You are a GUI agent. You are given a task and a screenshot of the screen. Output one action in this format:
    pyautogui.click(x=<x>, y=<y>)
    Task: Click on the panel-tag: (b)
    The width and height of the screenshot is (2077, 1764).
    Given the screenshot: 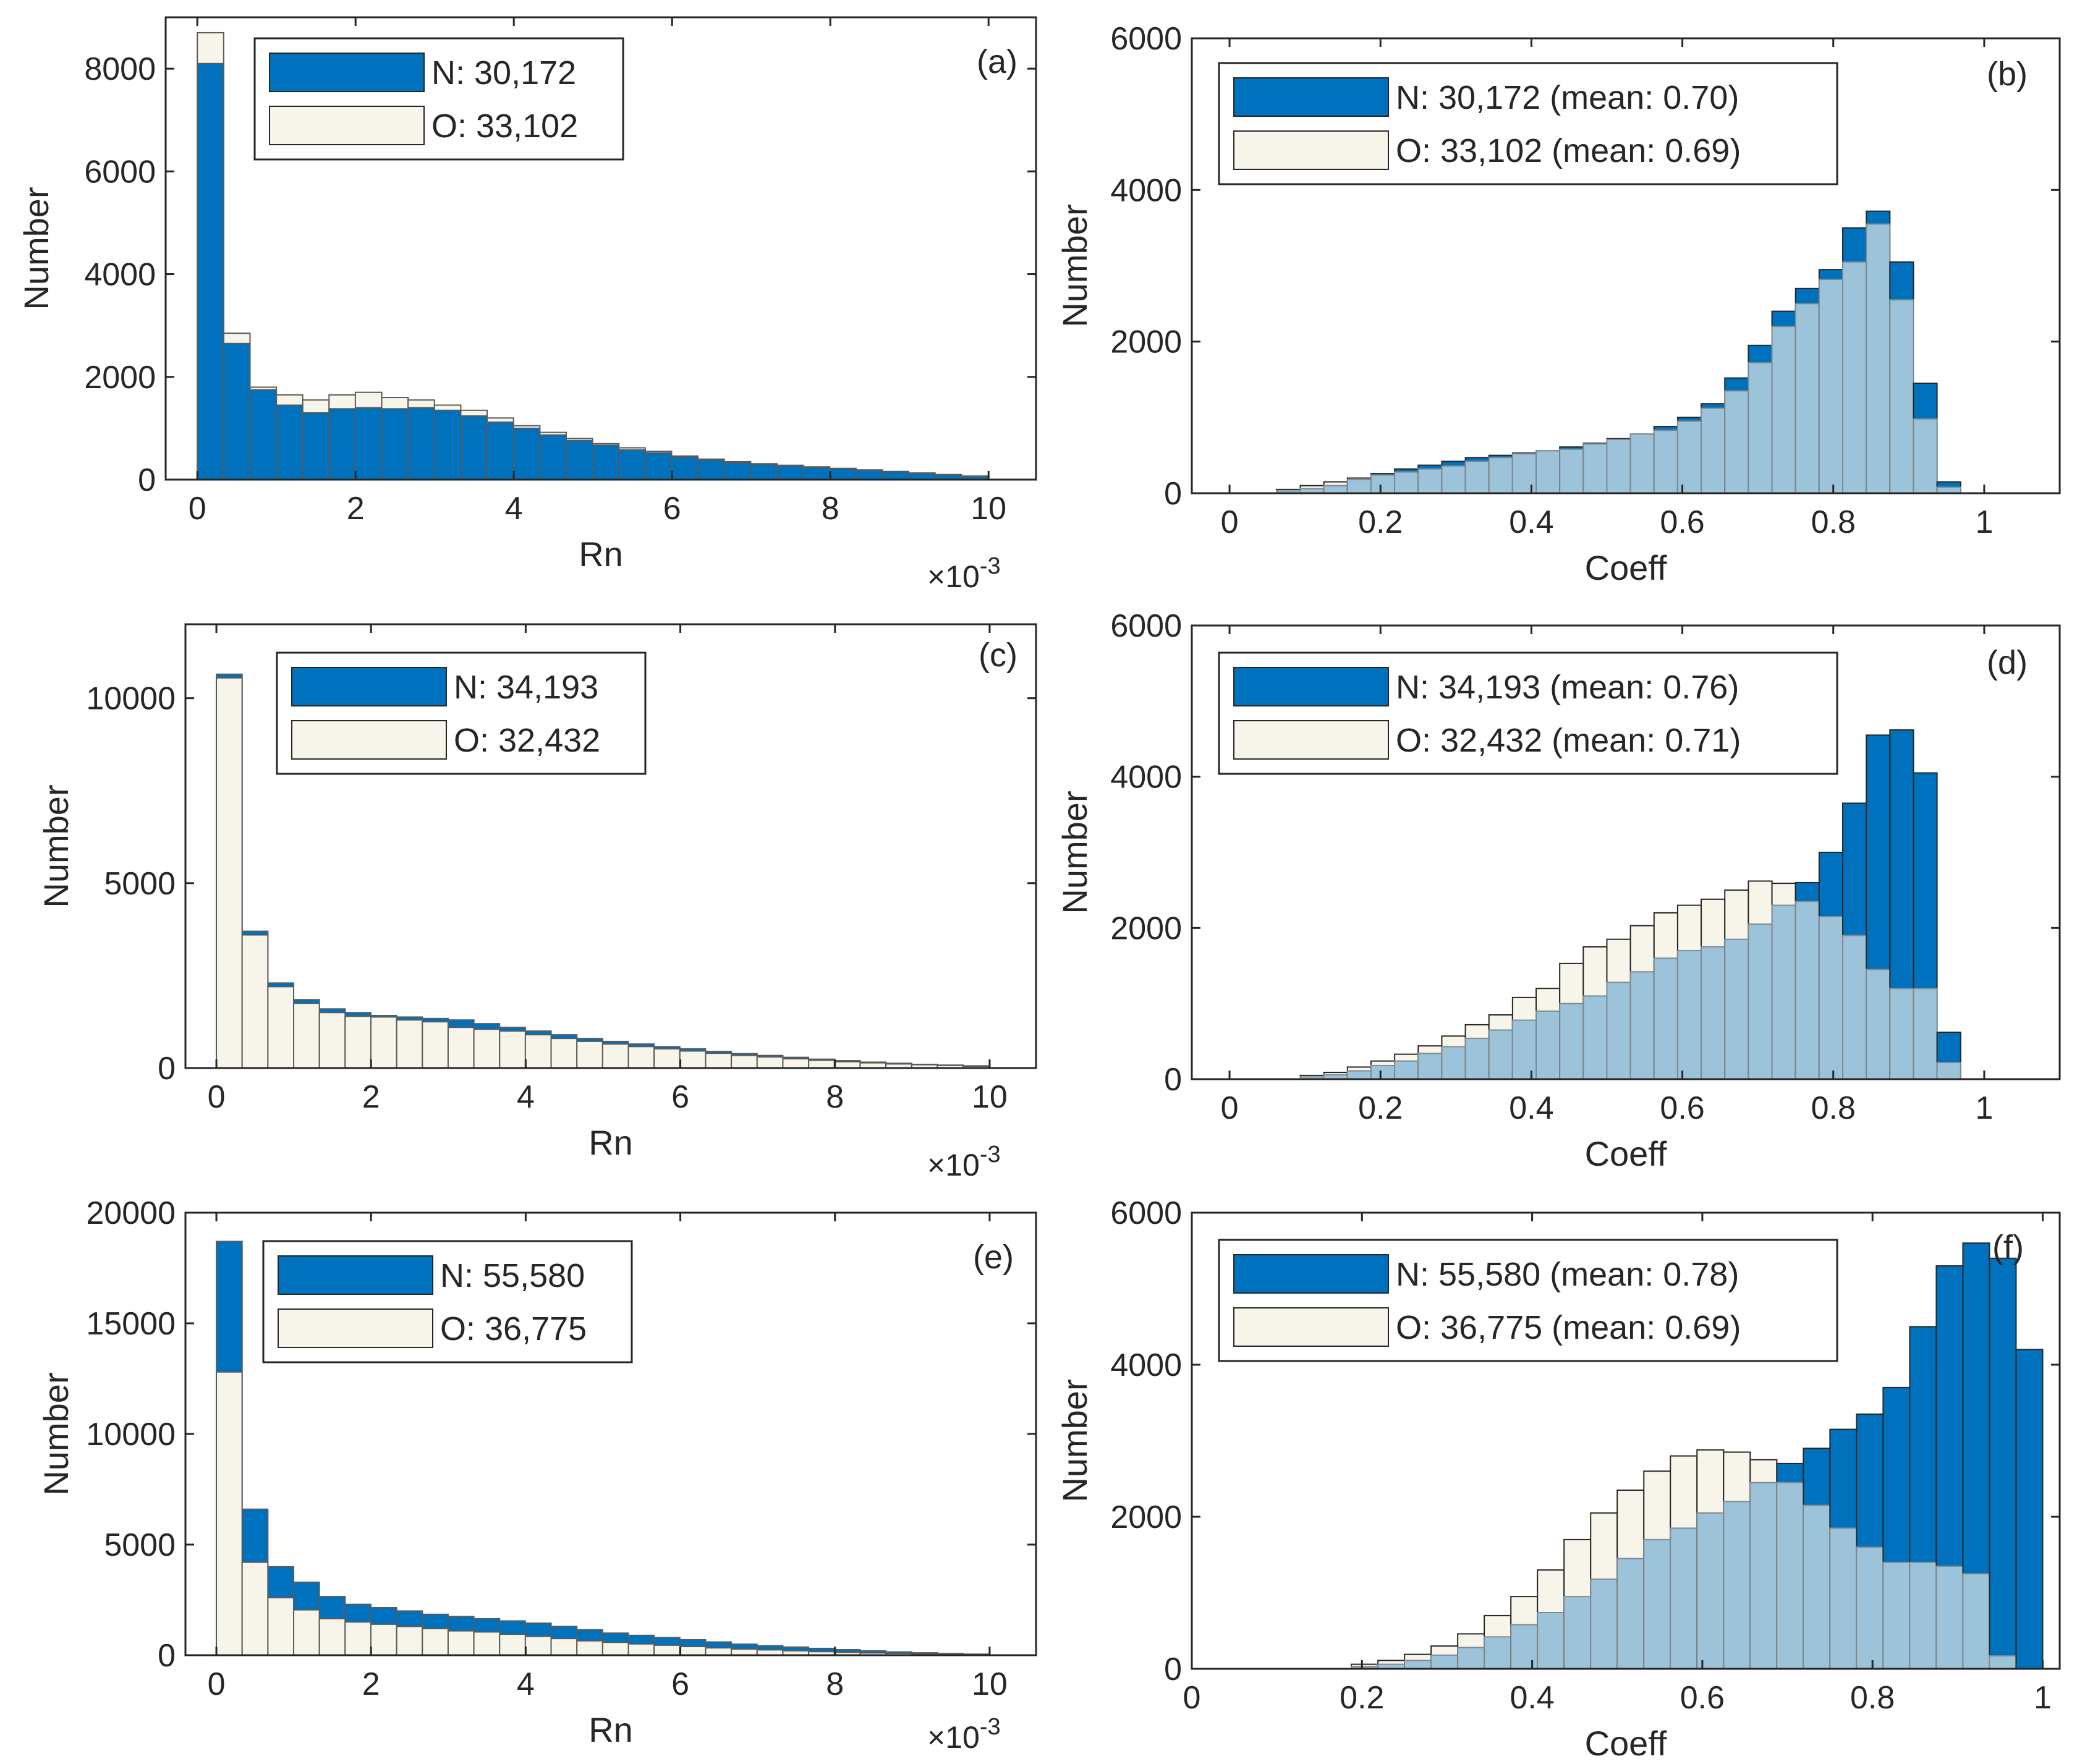 What is the action you would take?
    pyautogui.click(x=2007, y=74)
    